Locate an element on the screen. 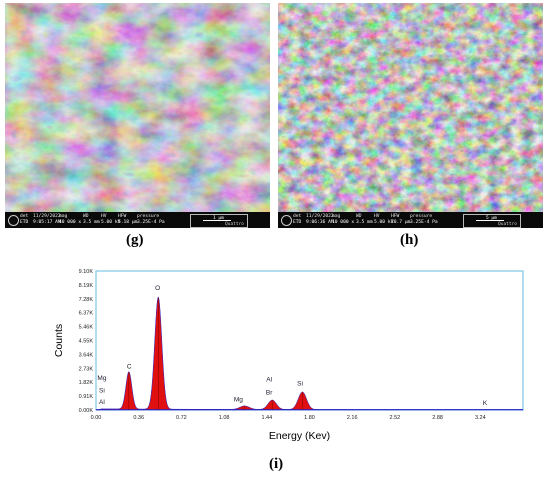  scale-bar: 5 µm is located at coordinates (492, 221).